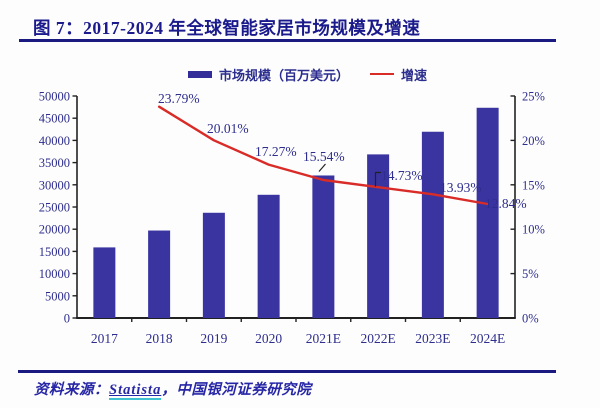  What do you see at coordinates (54, 141) in the screenshot?
I see `left-tick-label: 40000` at bounding box center [54, 141].